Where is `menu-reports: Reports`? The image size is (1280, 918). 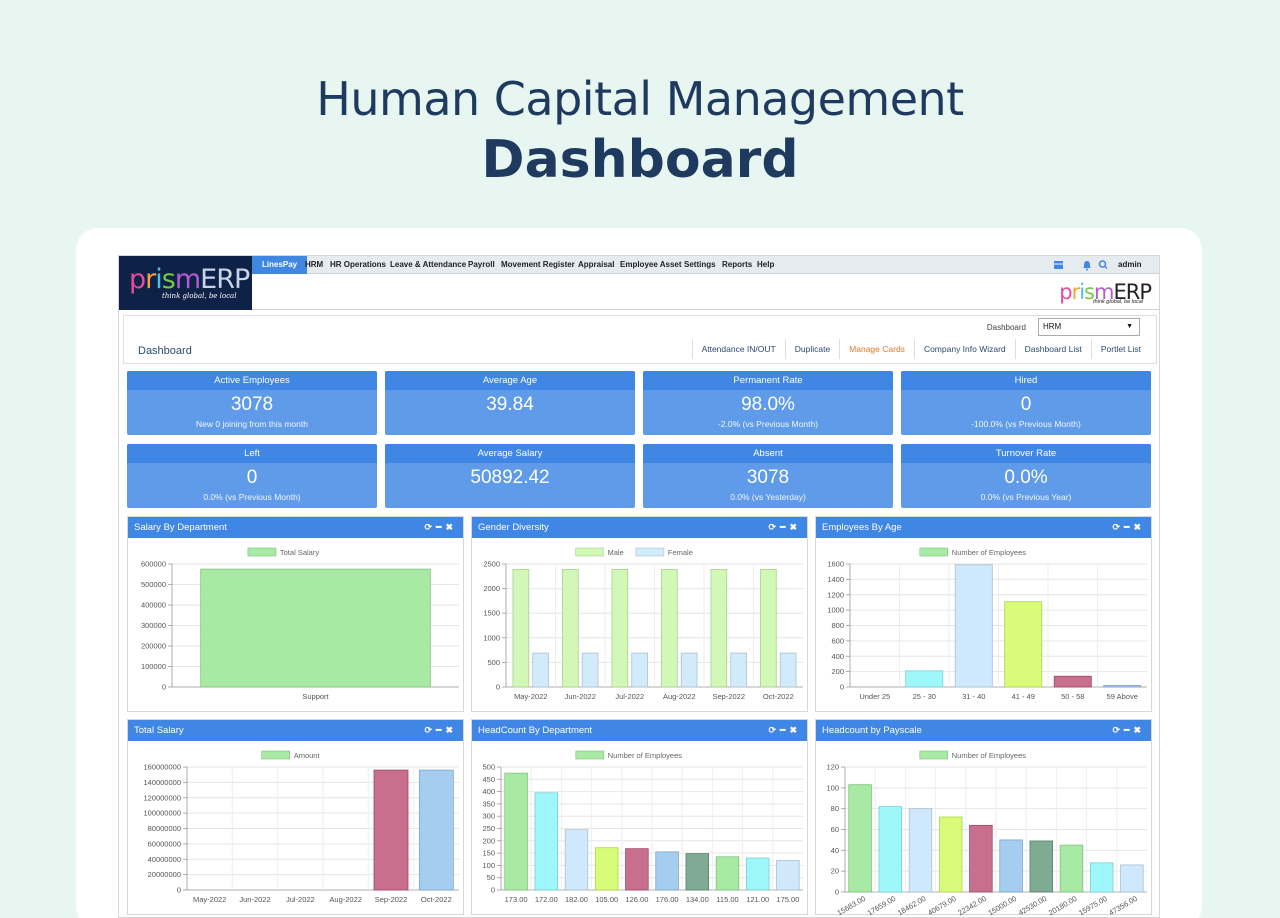 menu-reports: Reports is located at coordinates (737, 264).